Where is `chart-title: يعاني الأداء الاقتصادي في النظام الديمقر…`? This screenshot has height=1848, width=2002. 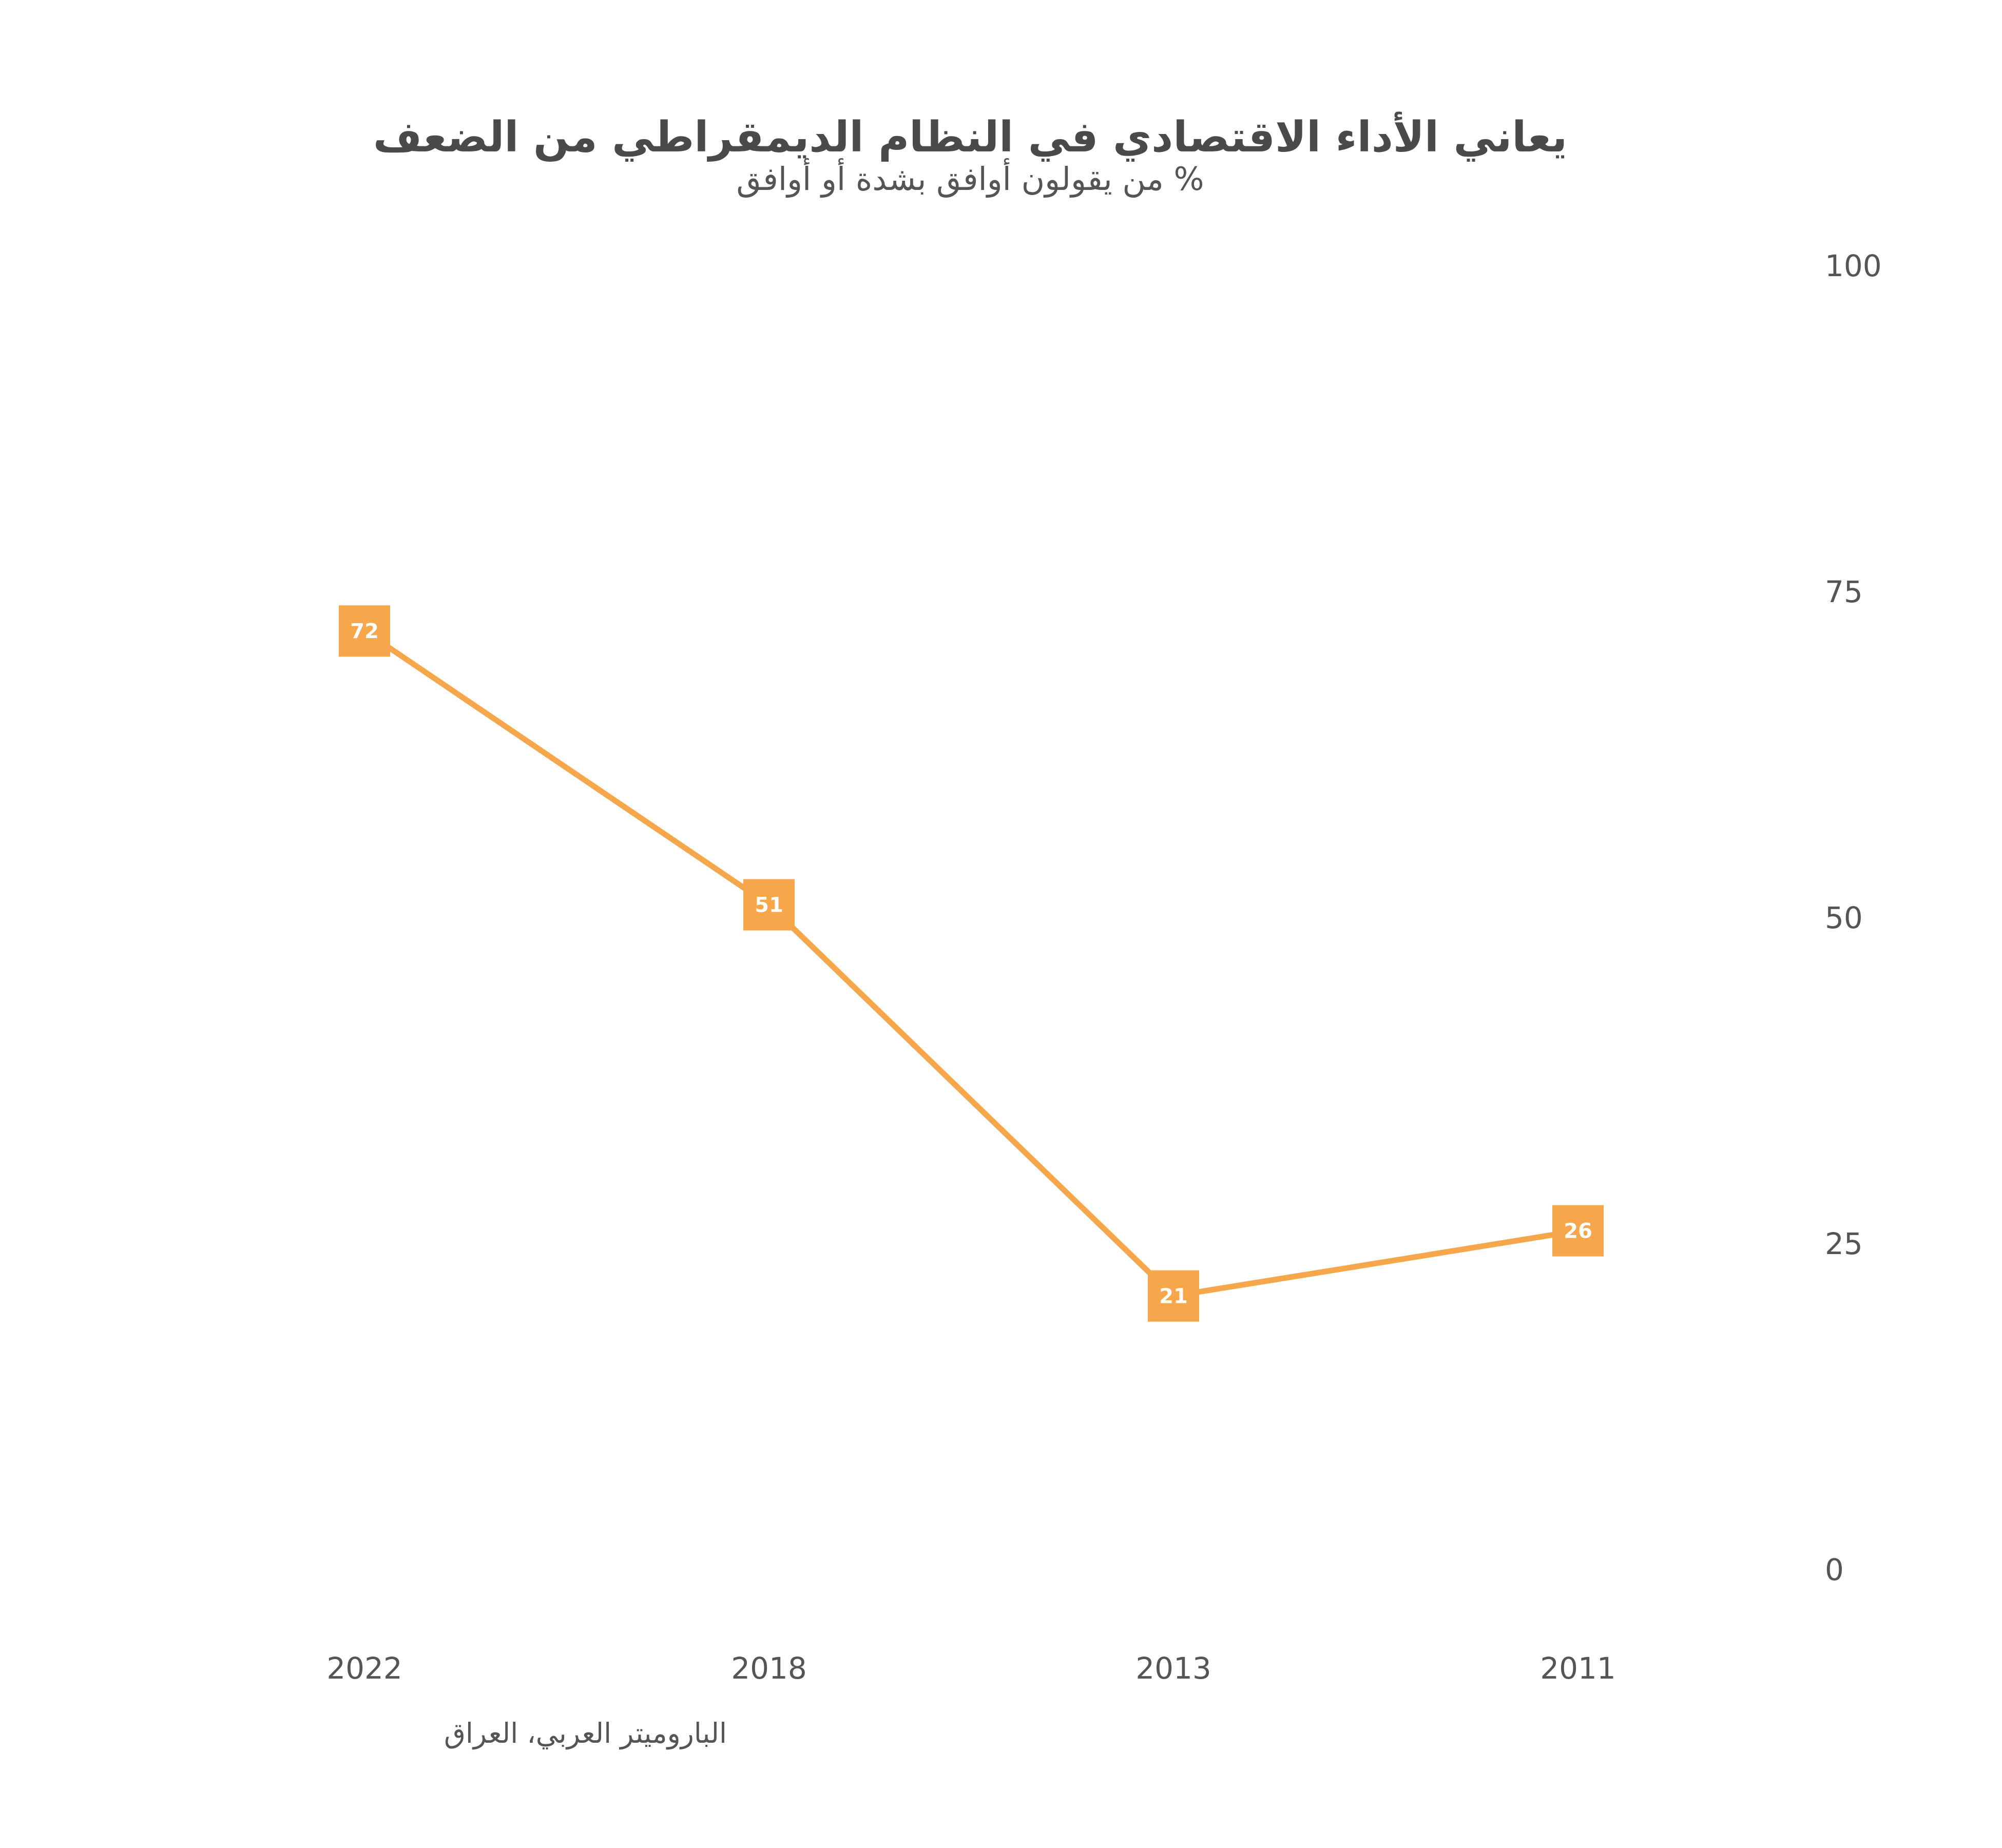
chart-title: يعاني الأداء الاقتصادي في النظام الديمقر… is located at coordinates (970, 136).